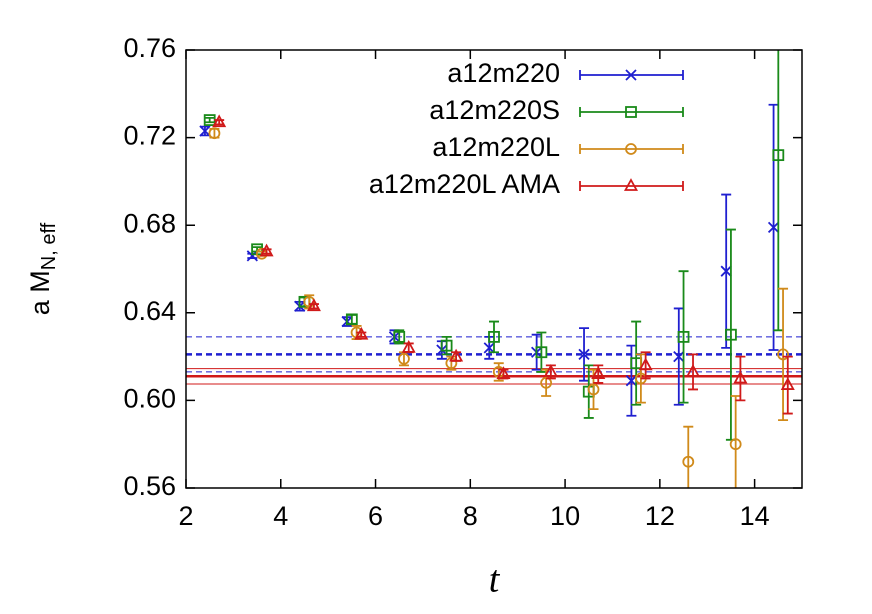 The width and height of the screenshot is (872, 614). What do you see at coordinates (660, 516) in the screenshot?
I see `x-tick-label: 12` at bounding box center [660, 516].